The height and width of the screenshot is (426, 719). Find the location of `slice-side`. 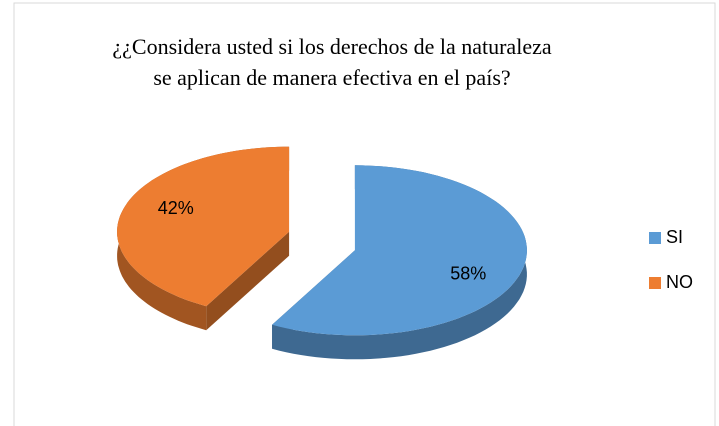

slice-side is located at coordinates (248, 281).